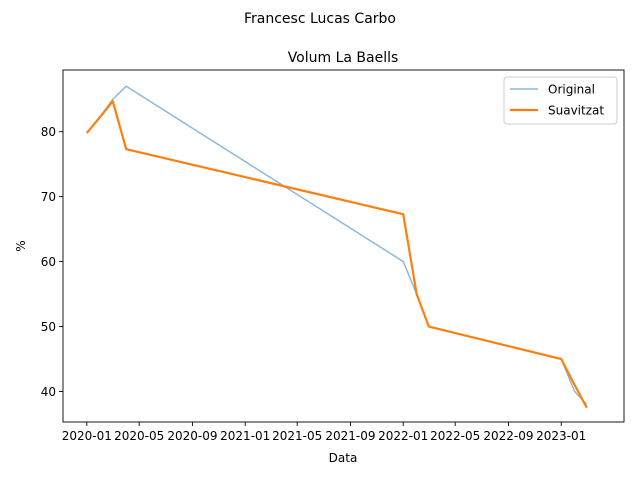 This screenshot has height=480, width=640. What do you see at coordinates (508, 436) in the screenshot?
I see `x-tick-label: 2022-09` at bounding box center [508, 436].